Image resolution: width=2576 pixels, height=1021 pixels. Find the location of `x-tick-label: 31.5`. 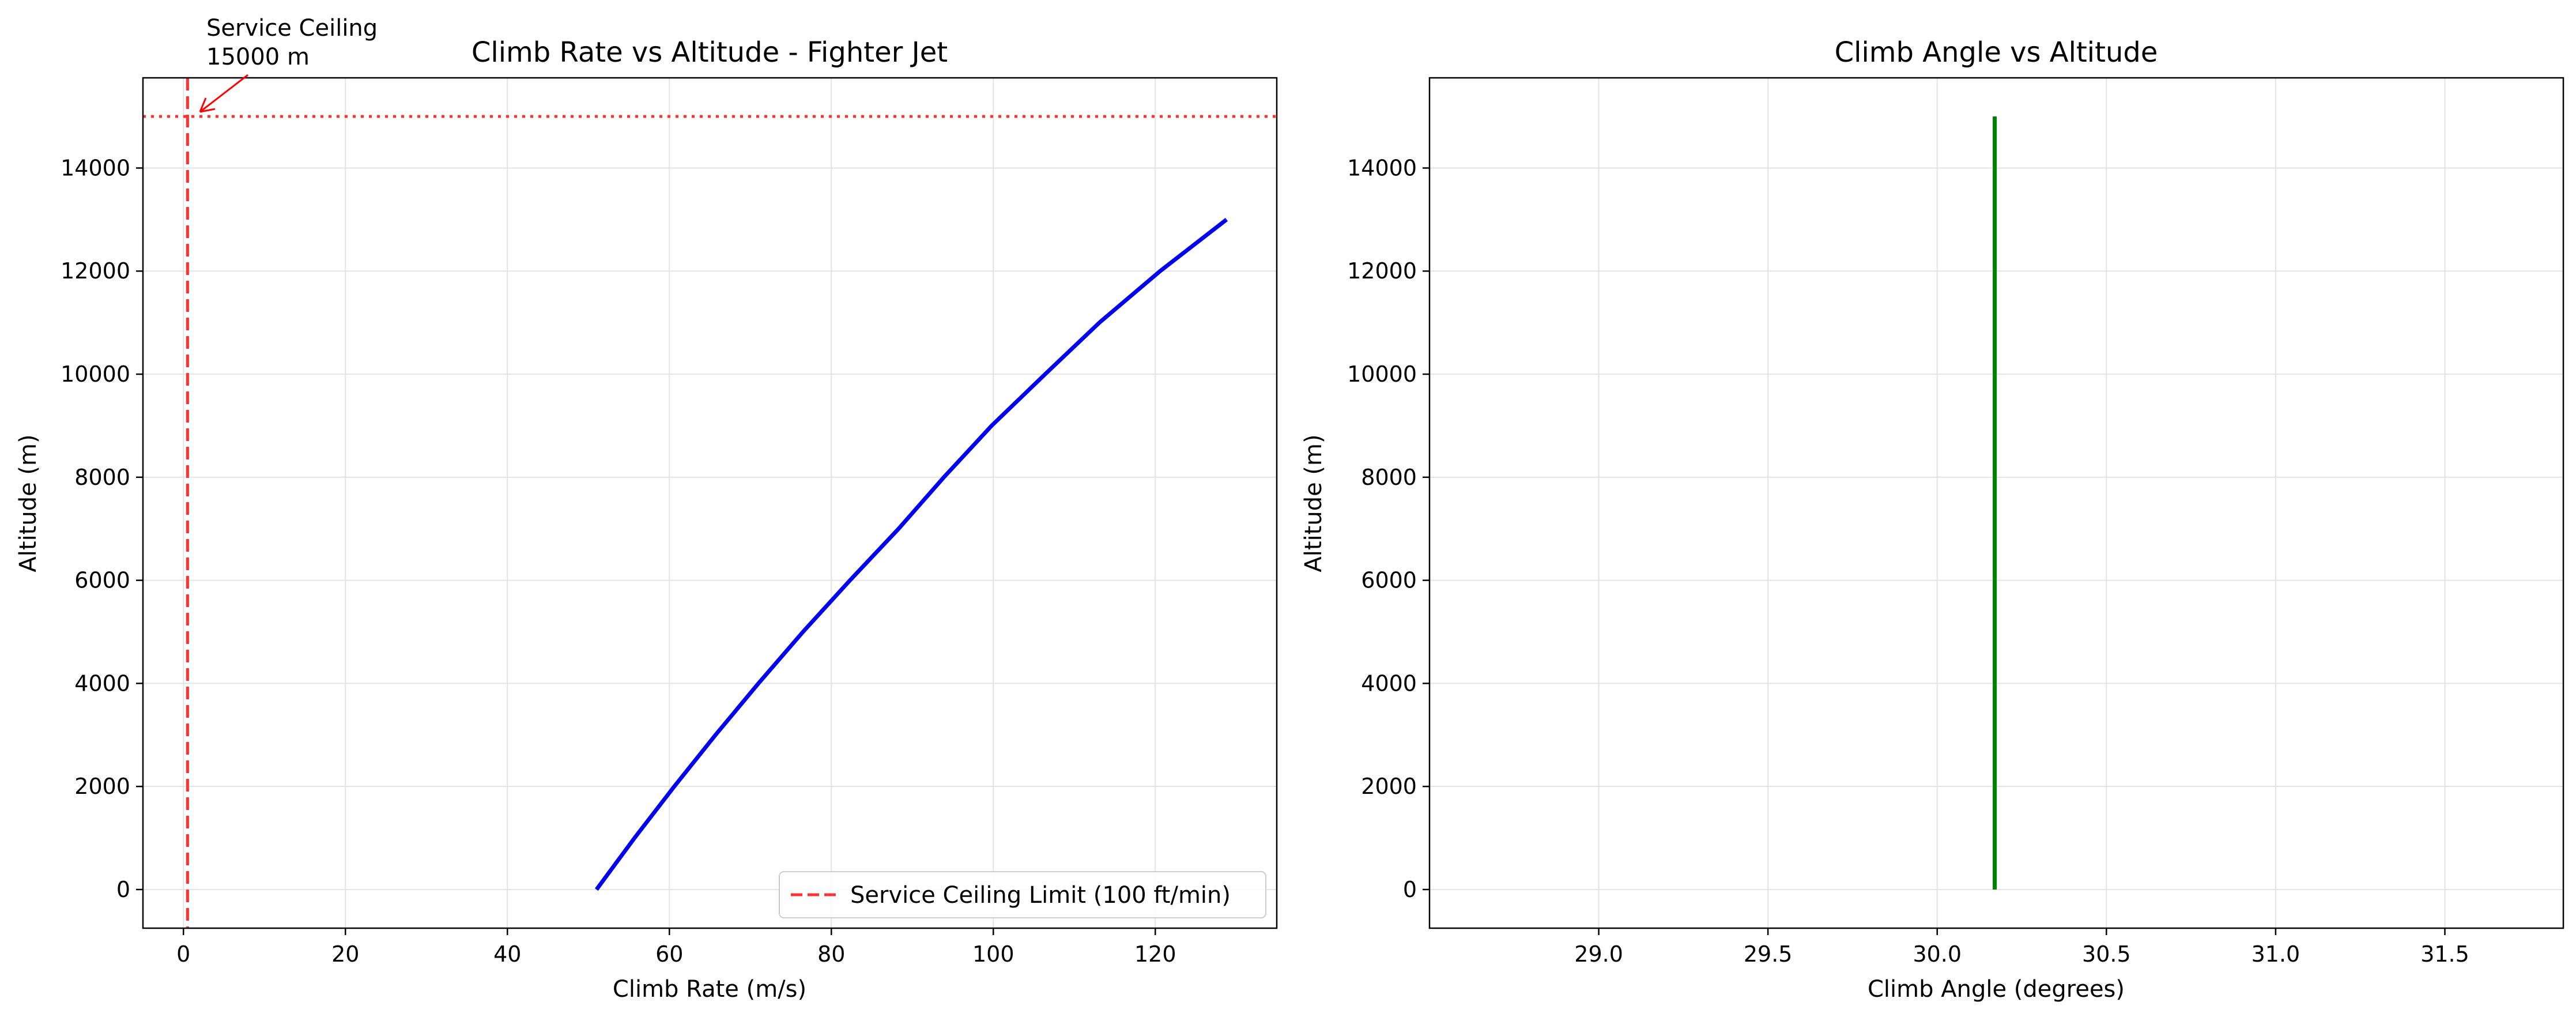

x-tick-label: 31.5 is located at coordinates (2444, 954).